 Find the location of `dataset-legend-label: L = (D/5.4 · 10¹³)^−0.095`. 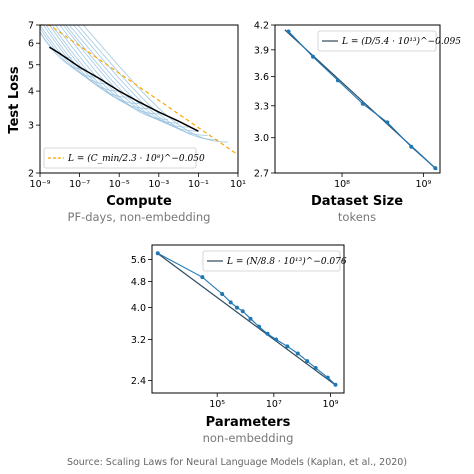

dataset-legend-label: L = (D/5.4 · 10¹³)^−0.095 is located at coordinates (401, 41).